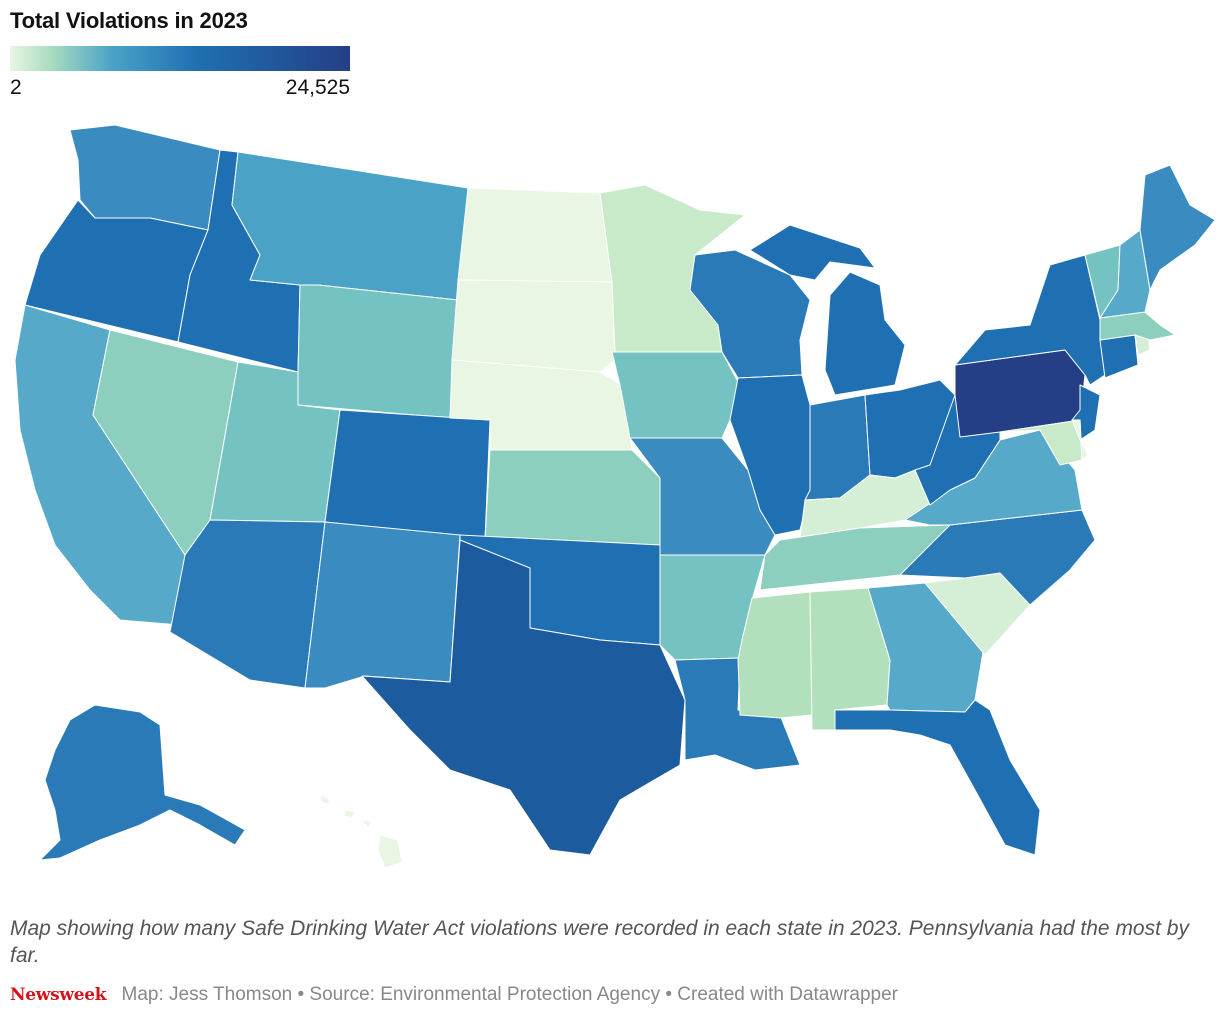  What do you see at coordinates (775, 655) in the screenshot?
I see `state-mississippi` at bounding box center [775, 655].